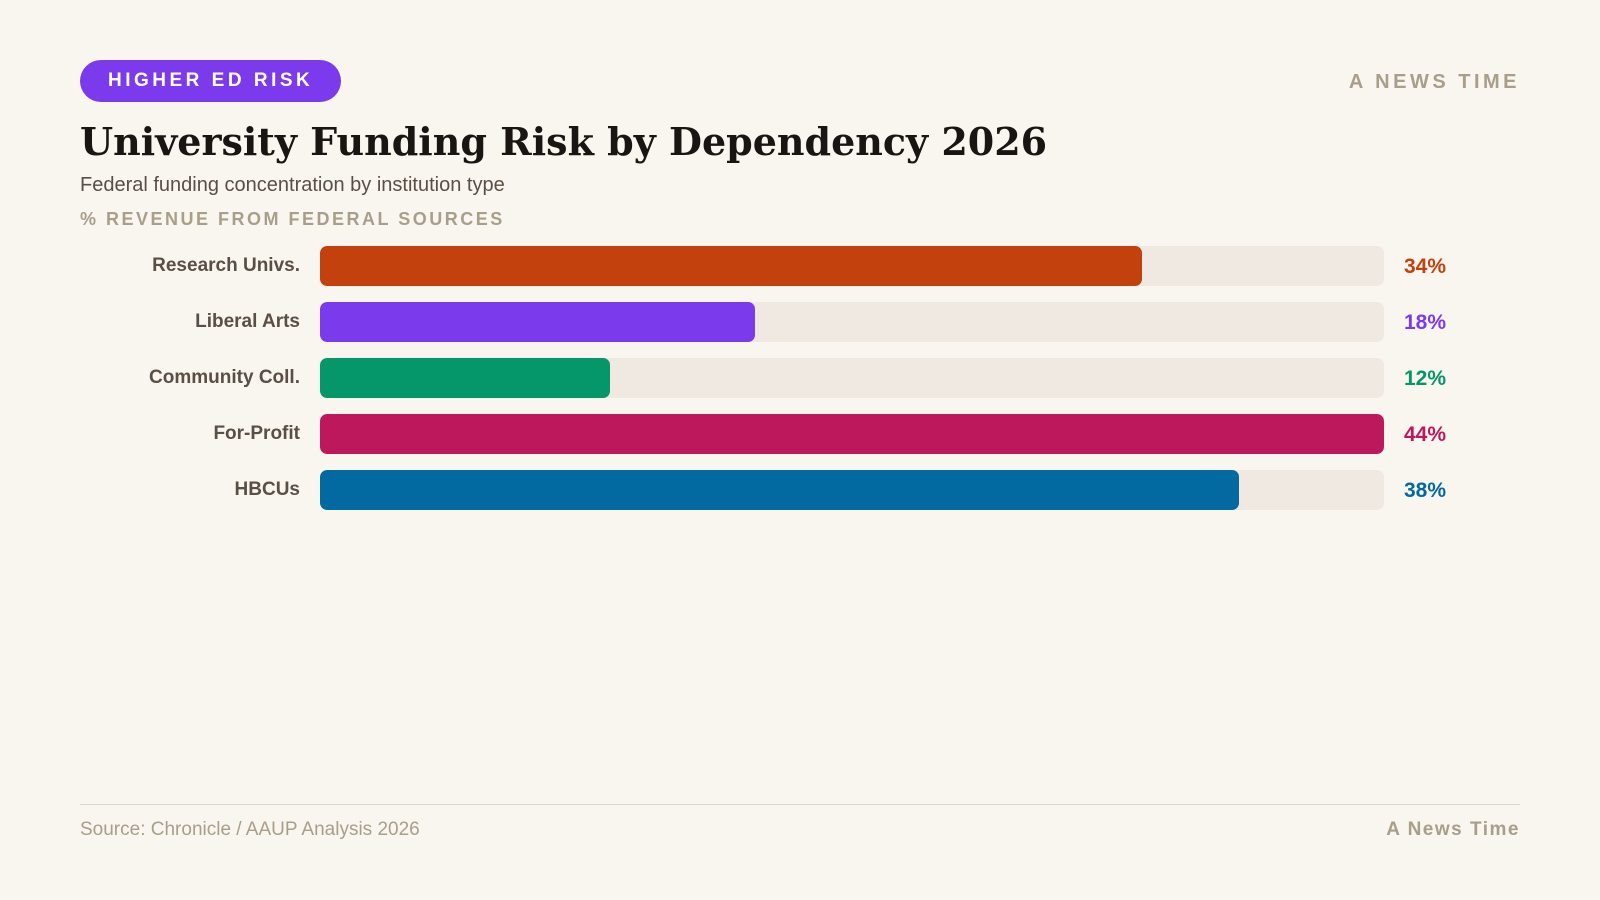  What do you see at coordinates (800, 804) in the screenshot?
I see `footer-divider` at bounding box center [800, 804].